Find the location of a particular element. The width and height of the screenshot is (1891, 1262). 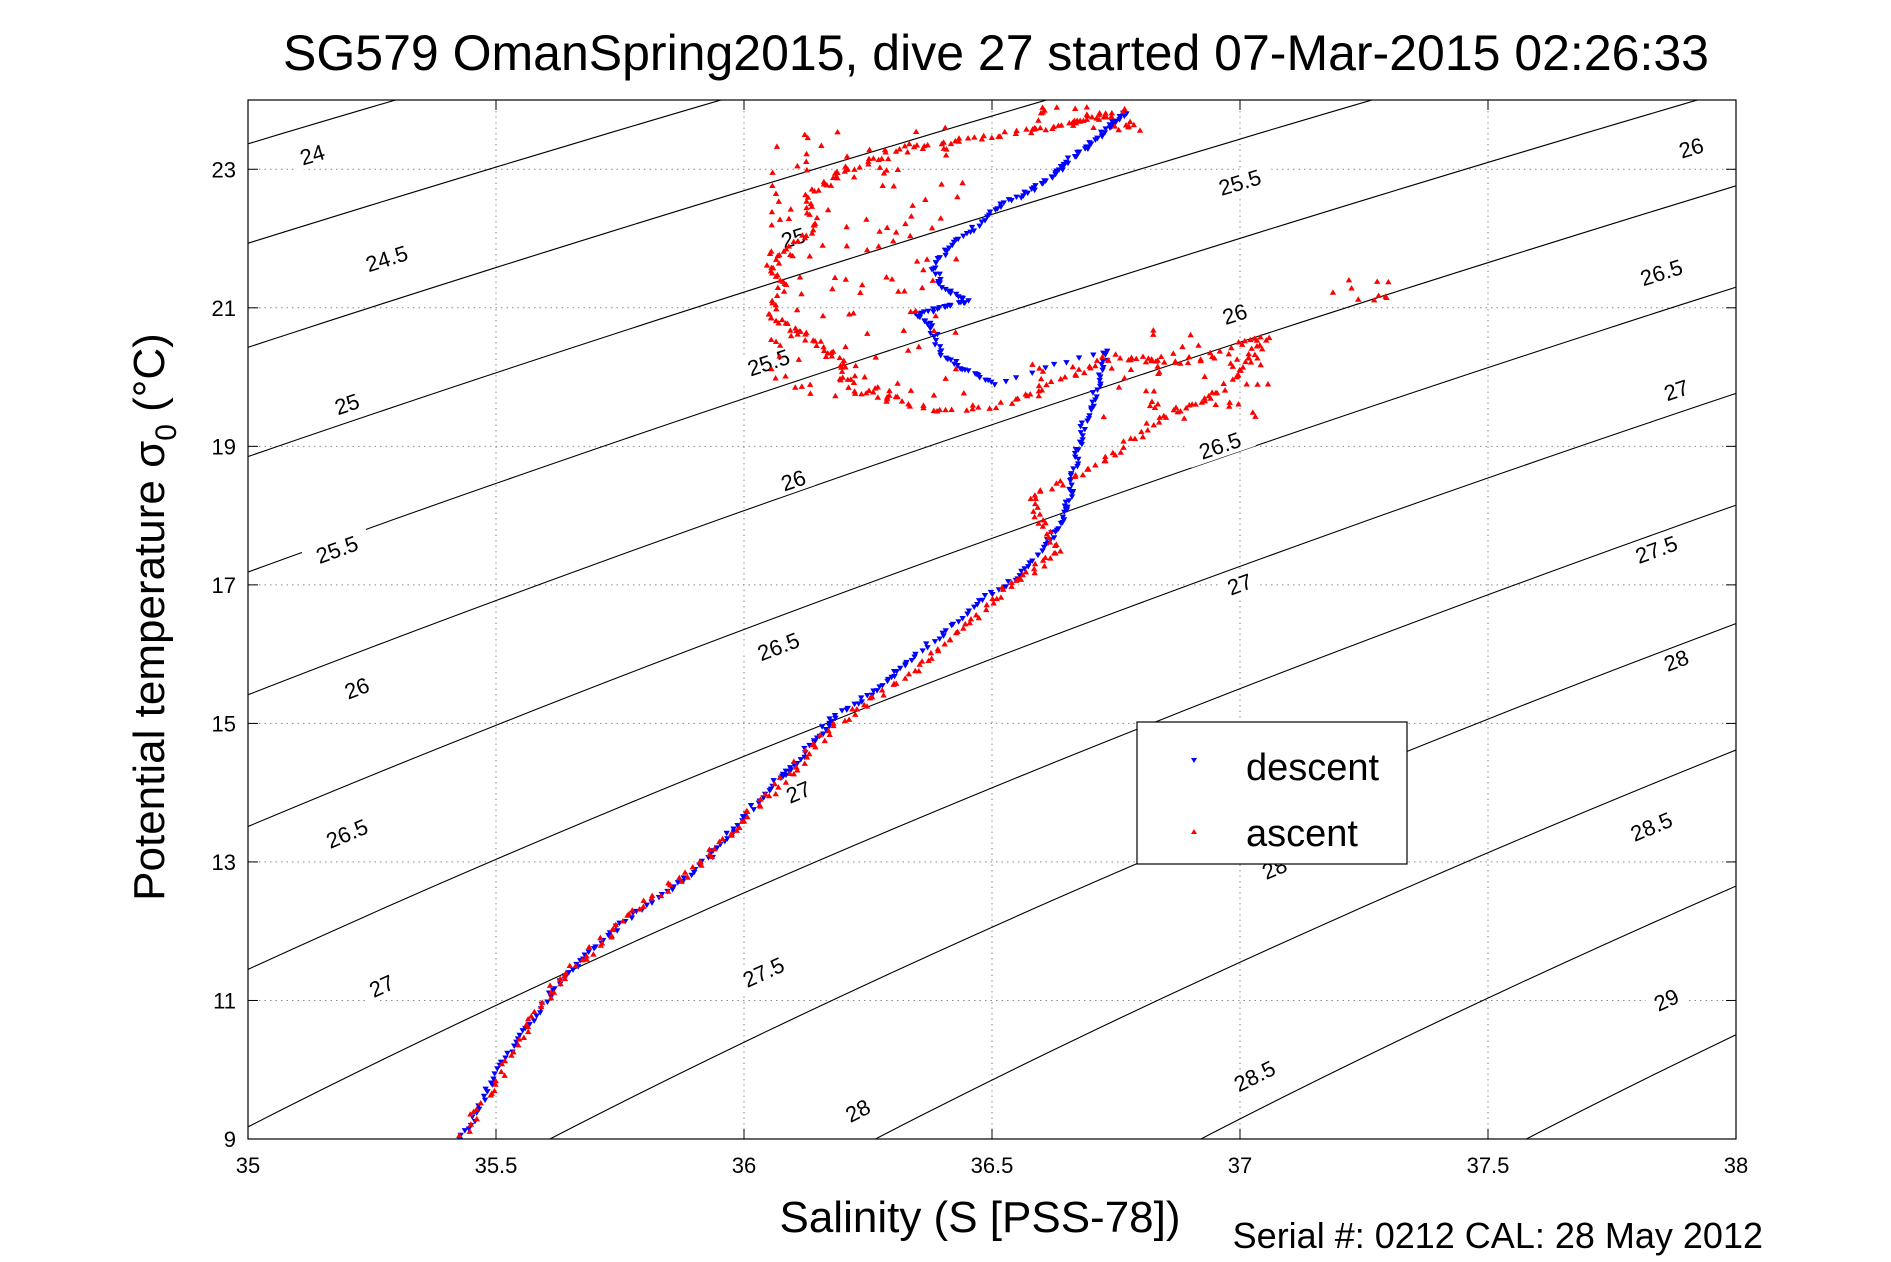

contour-label: 25 is located at coordinates (347, 404).